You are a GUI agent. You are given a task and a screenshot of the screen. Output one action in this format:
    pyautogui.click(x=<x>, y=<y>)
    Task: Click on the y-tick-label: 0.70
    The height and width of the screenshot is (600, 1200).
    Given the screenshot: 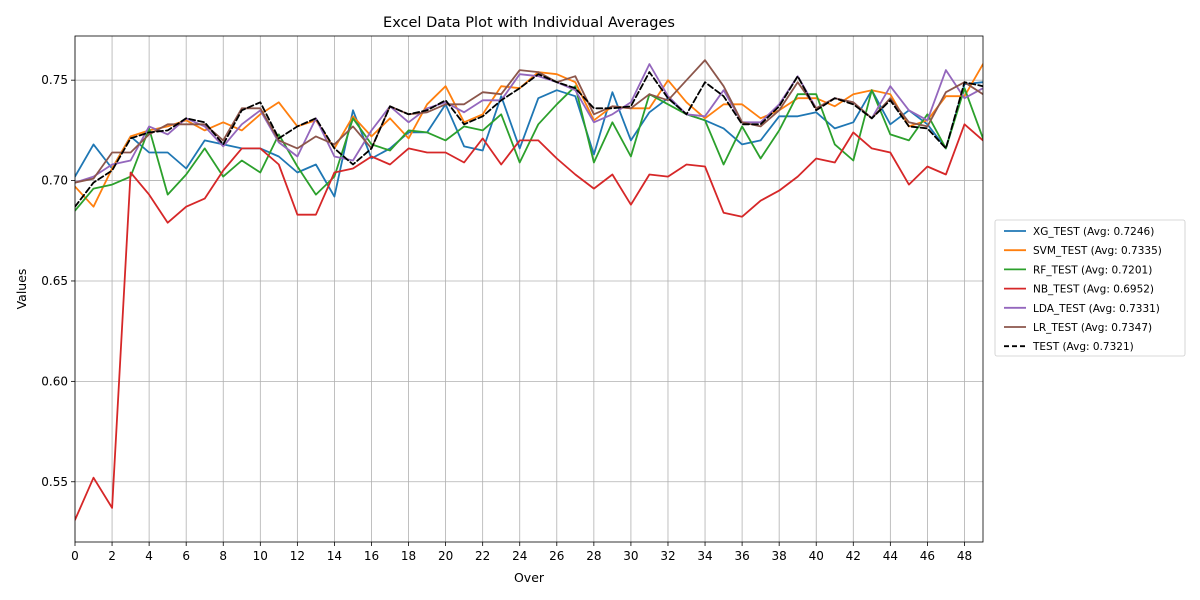 What is the action you would take?
    pyautogui.click(x=54, y=181)
    